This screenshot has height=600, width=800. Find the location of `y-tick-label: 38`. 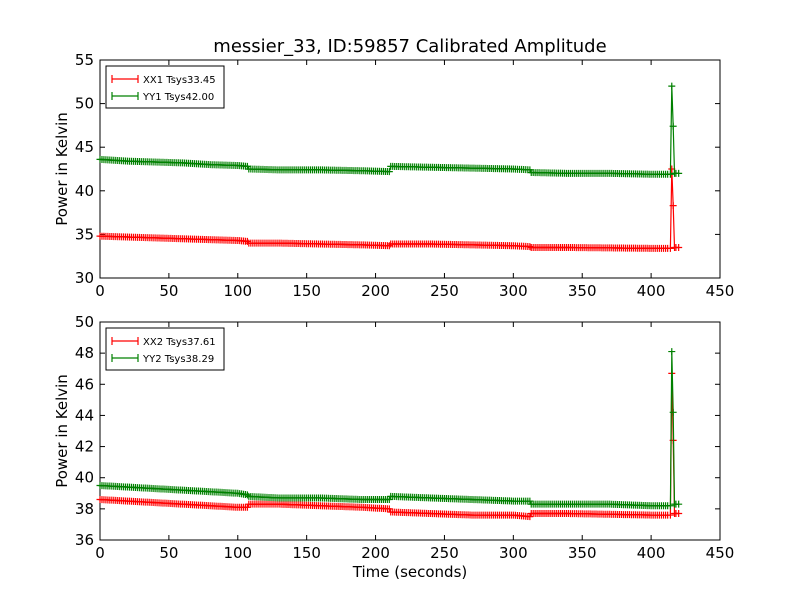

y-tick-label: 38 is located at coordinates (84, 509).